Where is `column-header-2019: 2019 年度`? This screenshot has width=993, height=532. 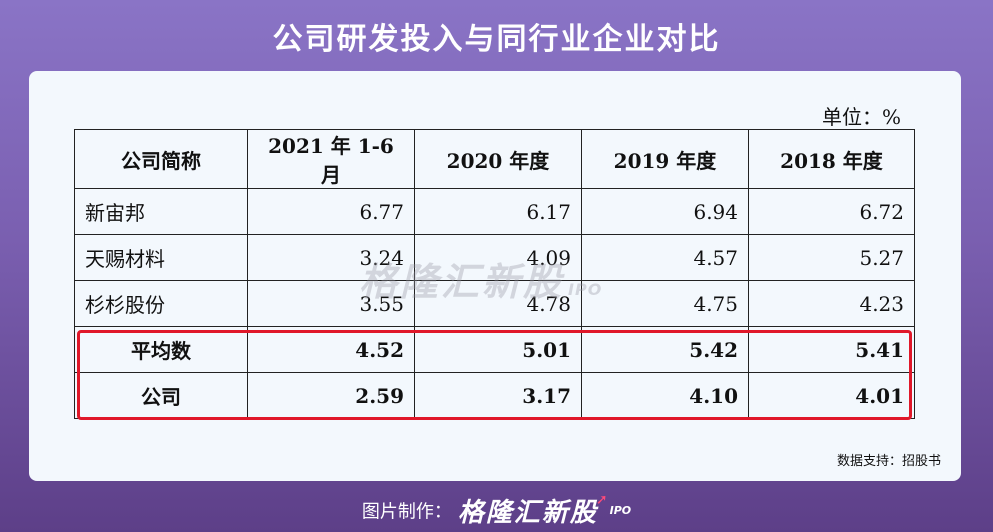
column-header-2019: 2019 年度 is located at coordinates (665, 159).